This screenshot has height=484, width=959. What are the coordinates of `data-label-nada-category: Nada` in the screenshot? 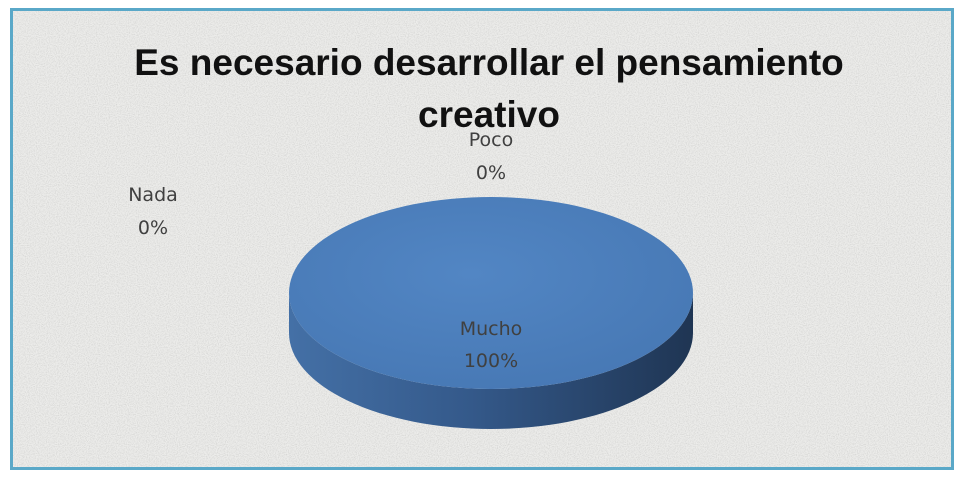 It's located at (153, 195).